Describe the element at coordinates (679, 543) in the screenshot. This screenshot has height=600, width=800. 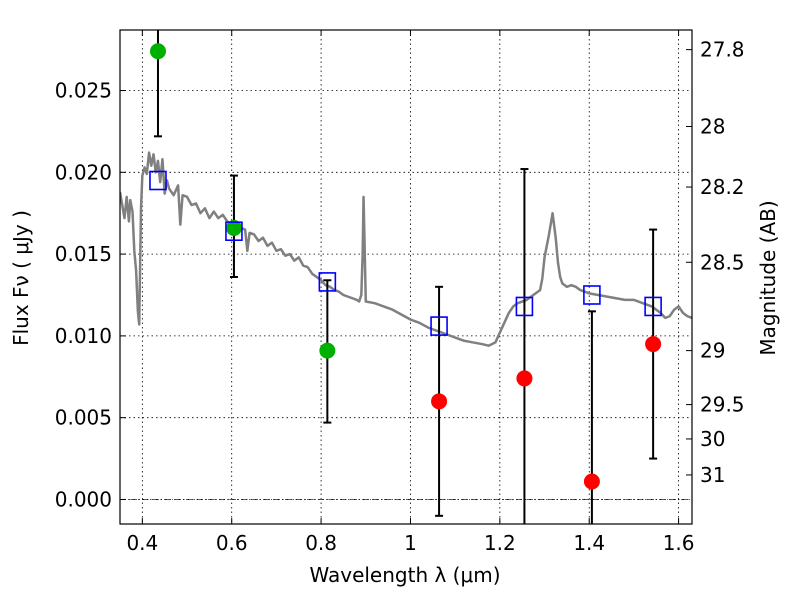
I see `x-tick-label: 1.6` at that location.